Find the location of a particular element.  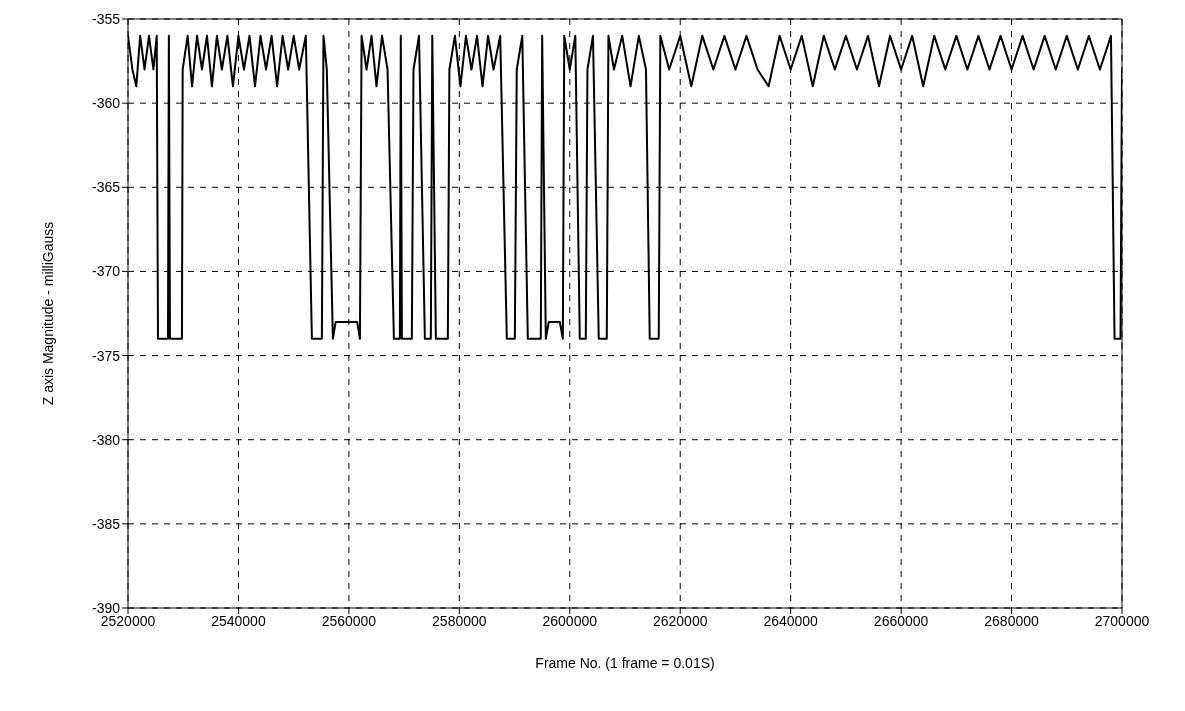

y-axis-title: Z axis Magnitude - milliGauss is located at coordinates (47, 313).